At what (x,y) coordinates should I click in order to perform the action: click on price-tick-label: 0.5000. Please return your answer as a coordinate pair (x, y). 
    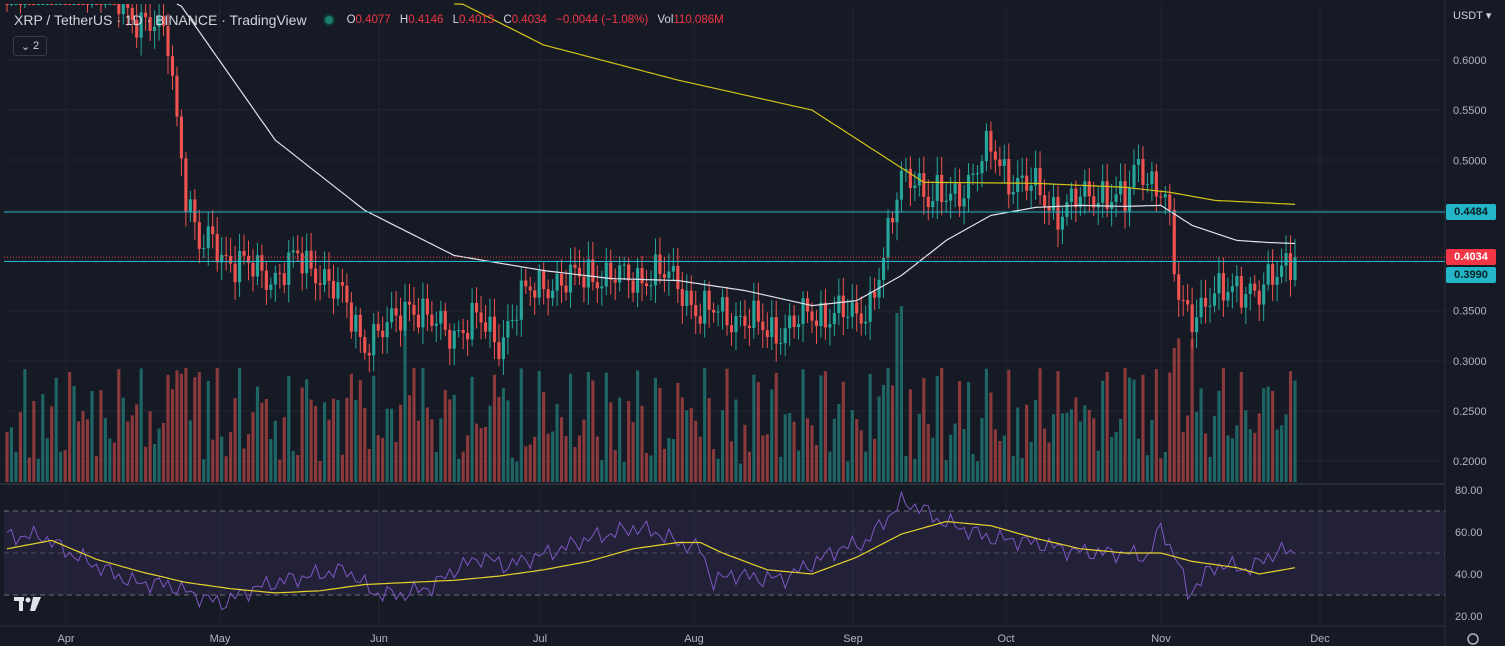
    Looking at the image, I should click on (1470, 161).